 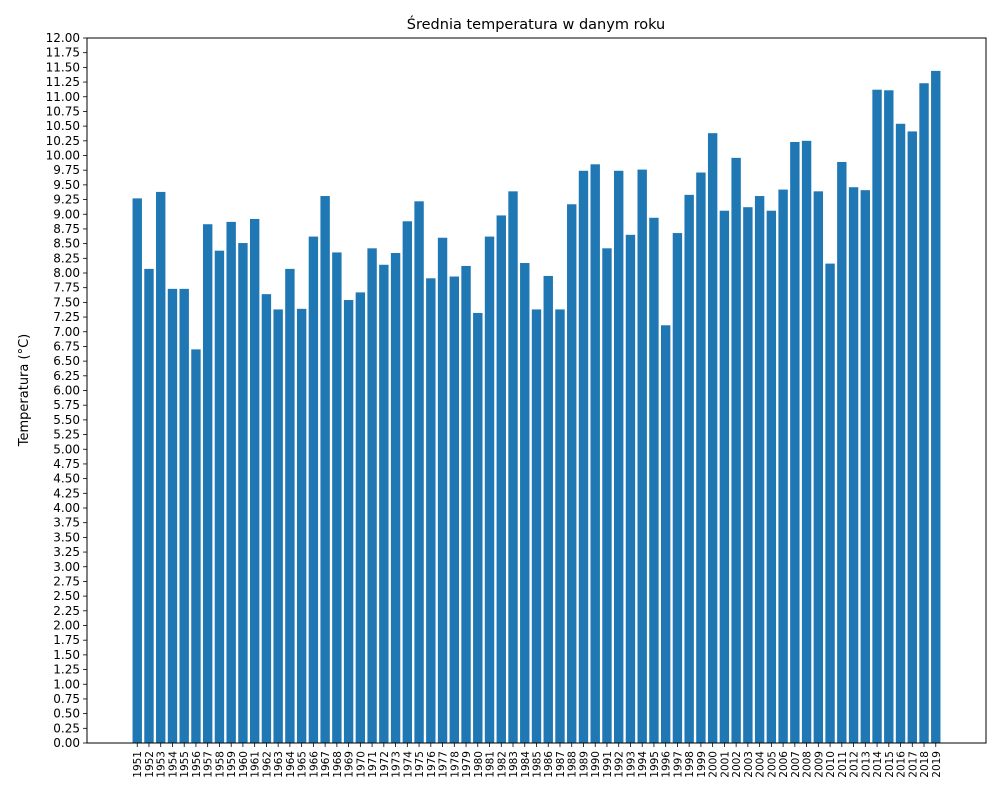 I want to click on x-tick-label: 1955, so click(x=185, y=764).